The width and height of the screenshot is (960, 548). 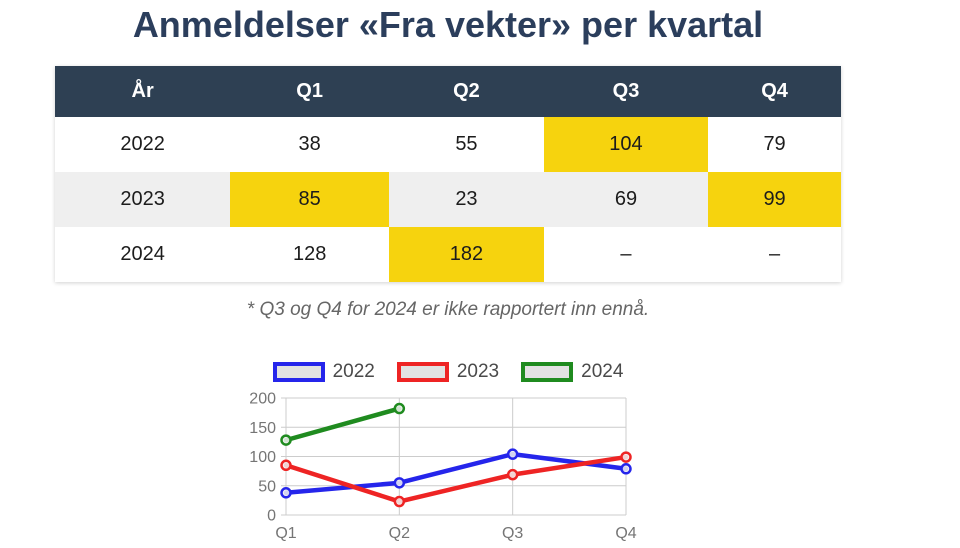 I want to click on column-header-q2: Q2, so click(x=466, y=91).